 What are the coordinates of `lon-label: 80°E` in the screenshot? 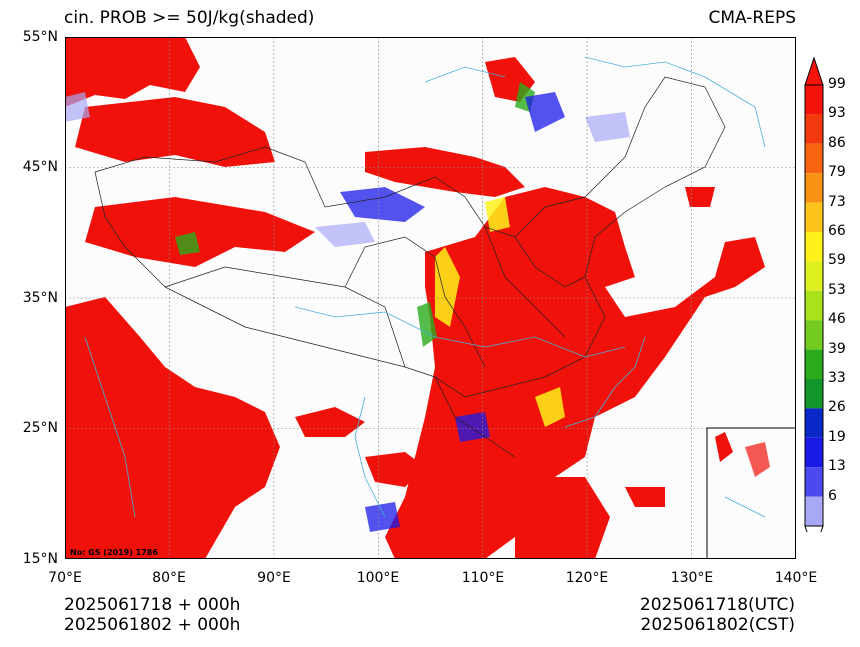 It's located at (169, 578).